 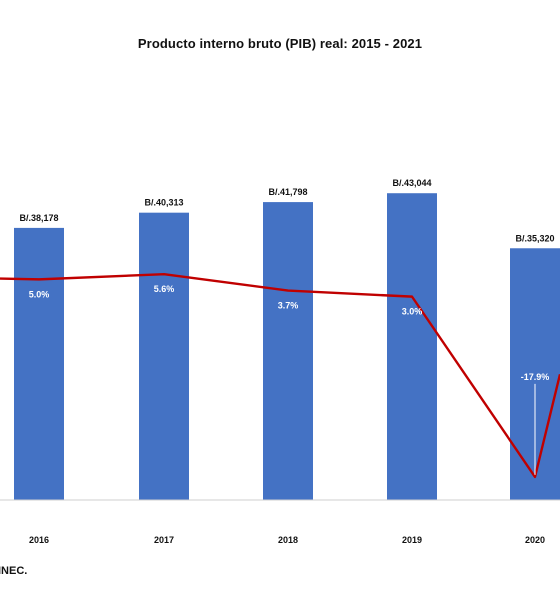 What do you see at coordinates (39, 540) in the screenshot?
I see `x-tick-label: 2016` at bounding box center [39, 540].